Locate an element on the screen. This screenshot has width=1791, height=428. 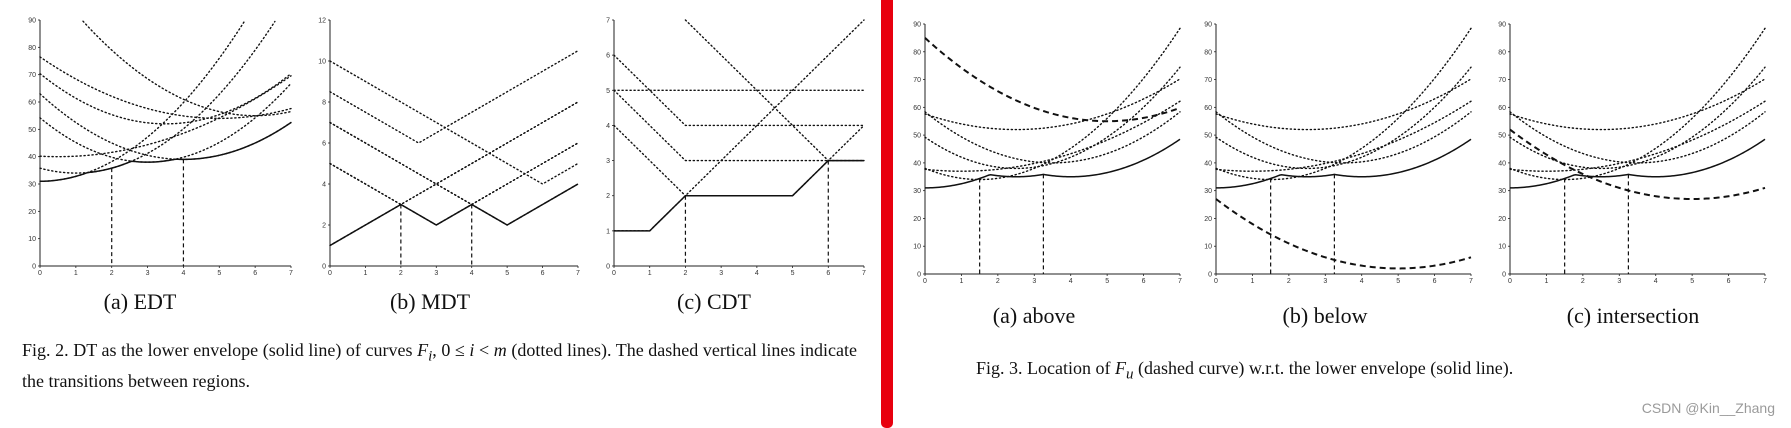
x-tick-label-intersection: 6 is located at coordinates (1729, 281).